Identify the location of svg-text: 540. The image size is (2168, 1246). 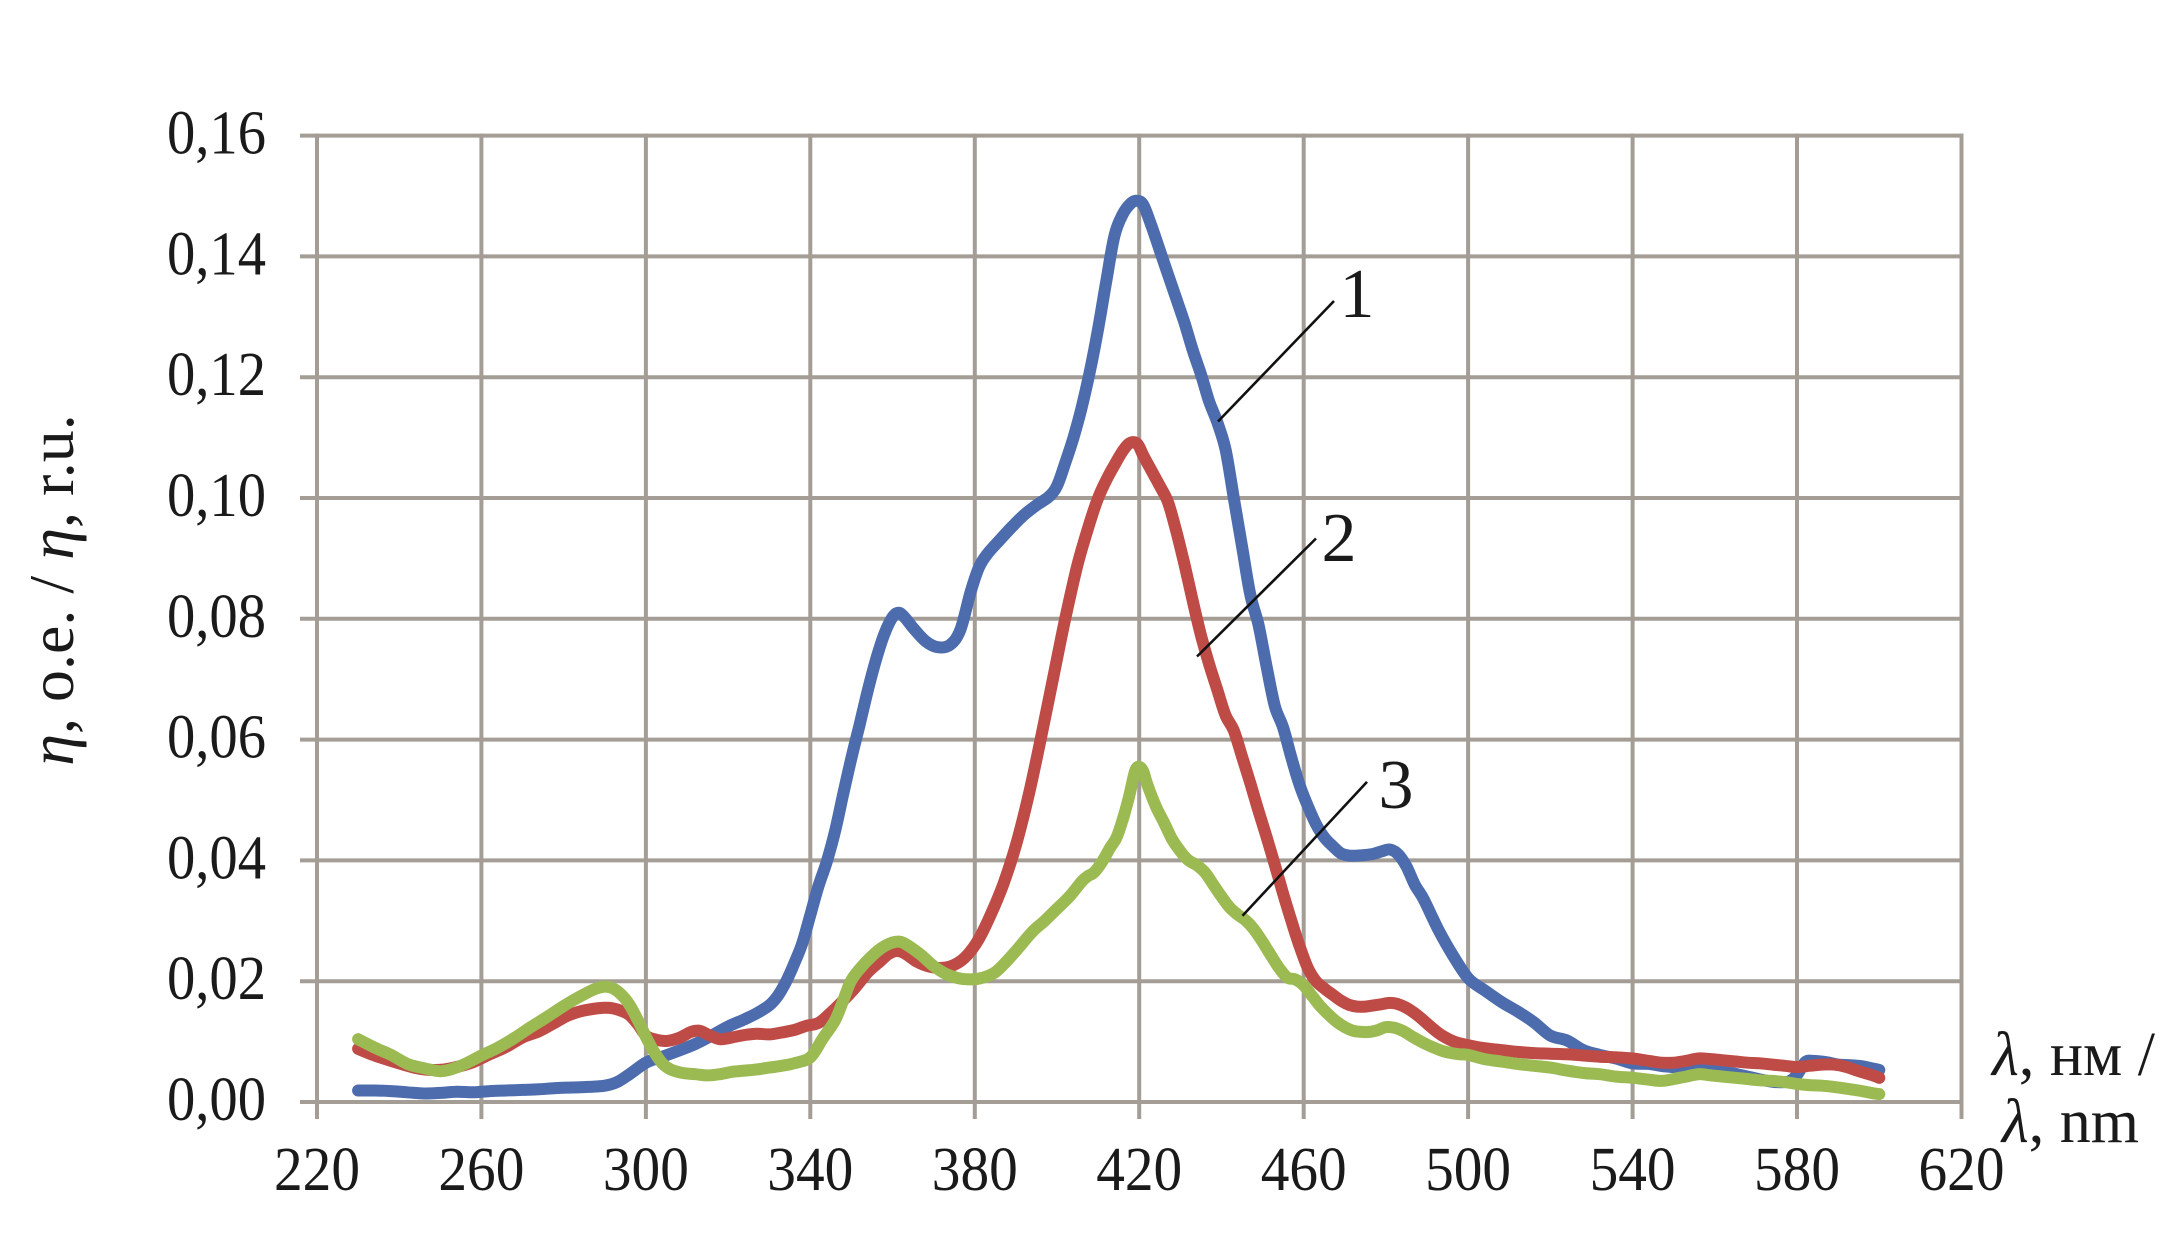
(1633, 1170).